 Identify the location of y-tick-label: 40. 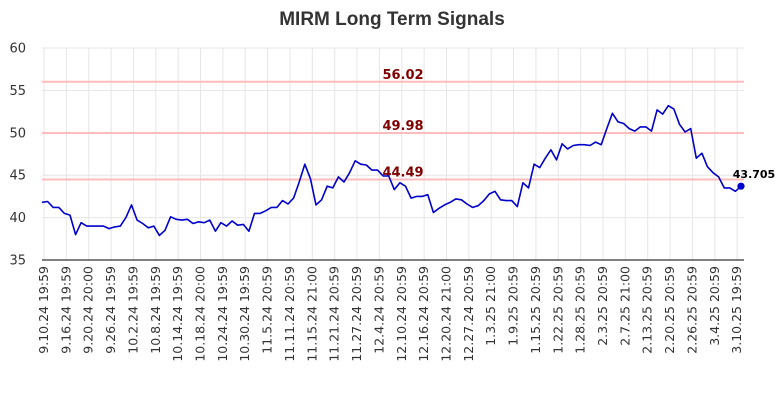
(17, 218).